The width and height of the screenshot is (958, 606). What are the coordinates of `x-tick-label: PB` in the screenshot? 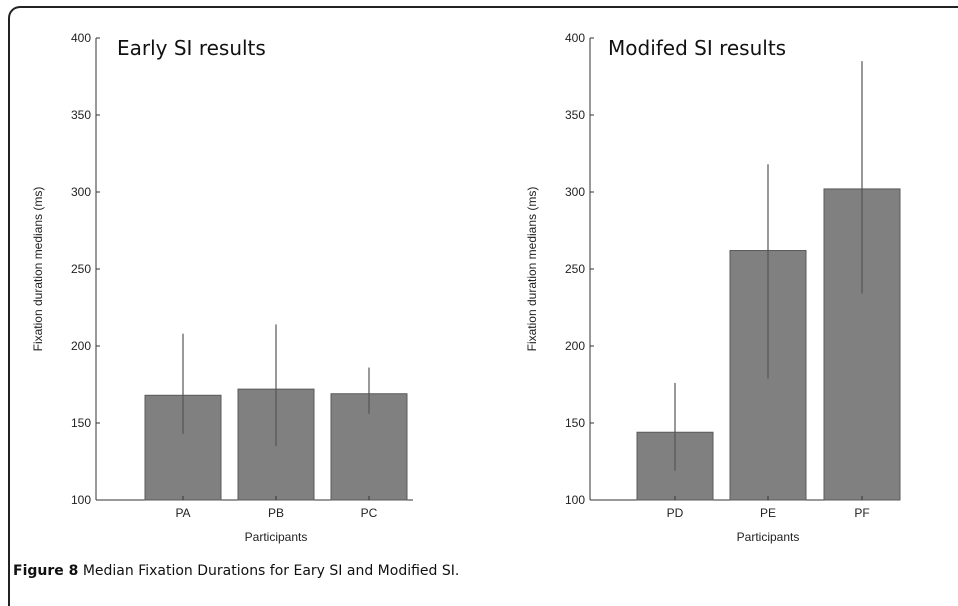 It's located at (276, 513).